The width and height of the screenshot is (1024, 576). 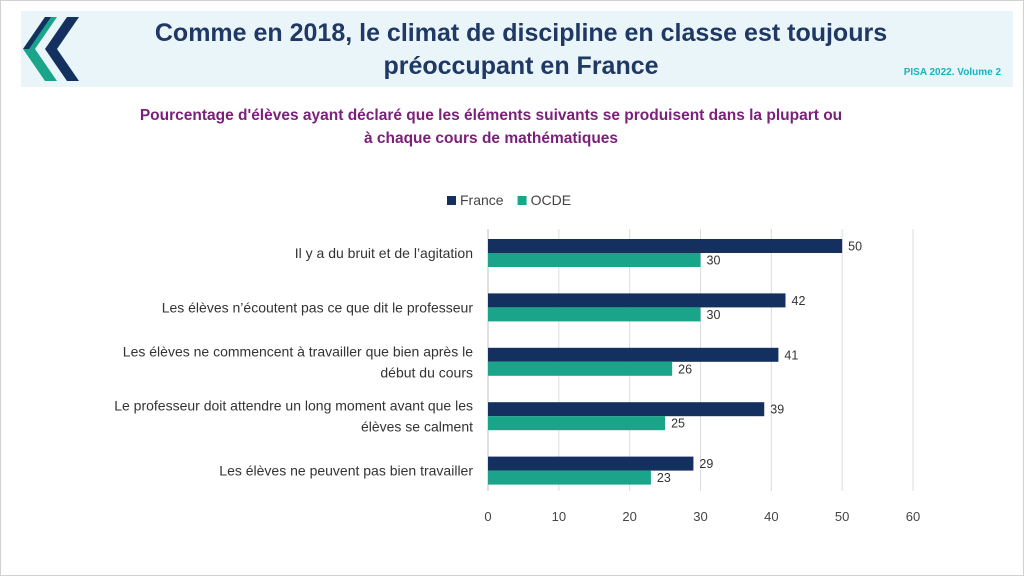 What do you see at coordinates (487, 516) in the screenshot?
I see `x-tick-label: 0` at bounding box center [487, 516].